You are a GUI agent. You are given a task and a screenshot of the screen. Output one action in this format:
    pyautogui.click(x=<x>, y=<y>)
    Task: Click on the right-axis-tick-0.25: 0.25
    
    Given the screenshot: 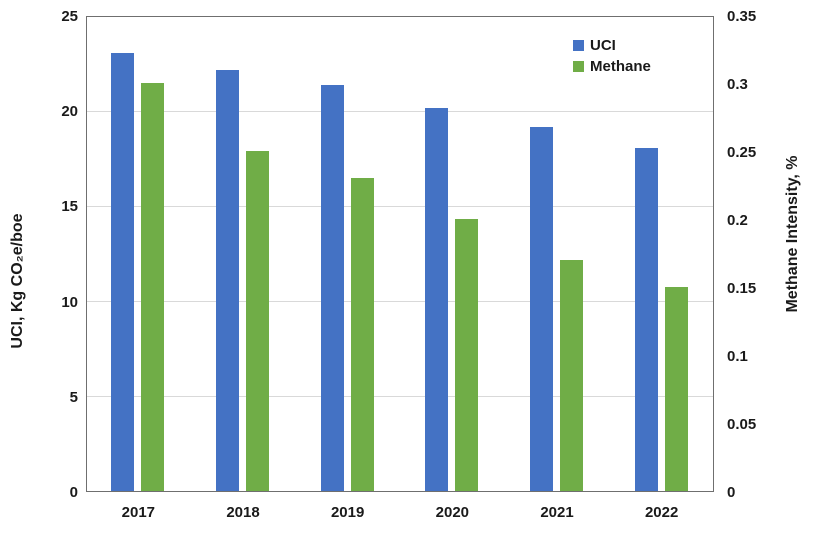 What is the action you would take?
    pyautogui.click(x=742, y=152)
    